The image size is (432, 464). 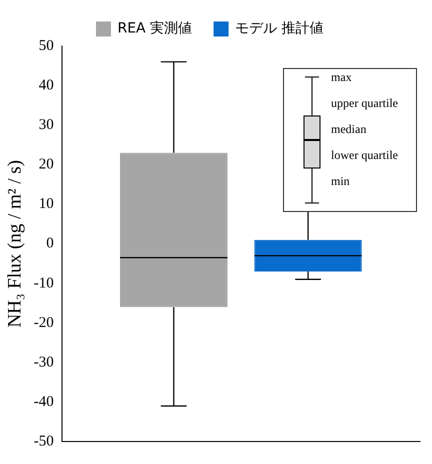 What do you see at coordinates (44, 322) in the screenshot?
I see `y-tick-label: -20` at bounding box center [44, 322].